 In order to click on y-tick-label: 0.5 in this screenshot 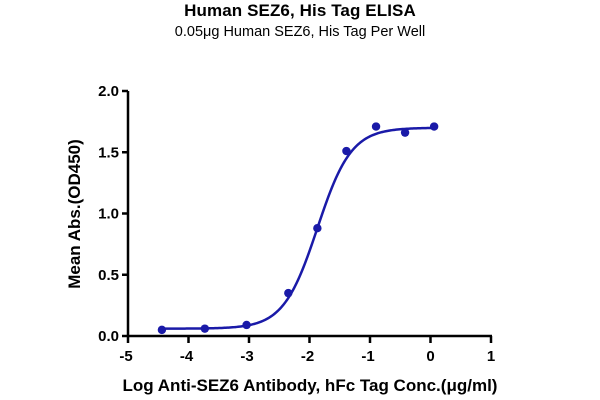, I will do `click(108, 275)`.